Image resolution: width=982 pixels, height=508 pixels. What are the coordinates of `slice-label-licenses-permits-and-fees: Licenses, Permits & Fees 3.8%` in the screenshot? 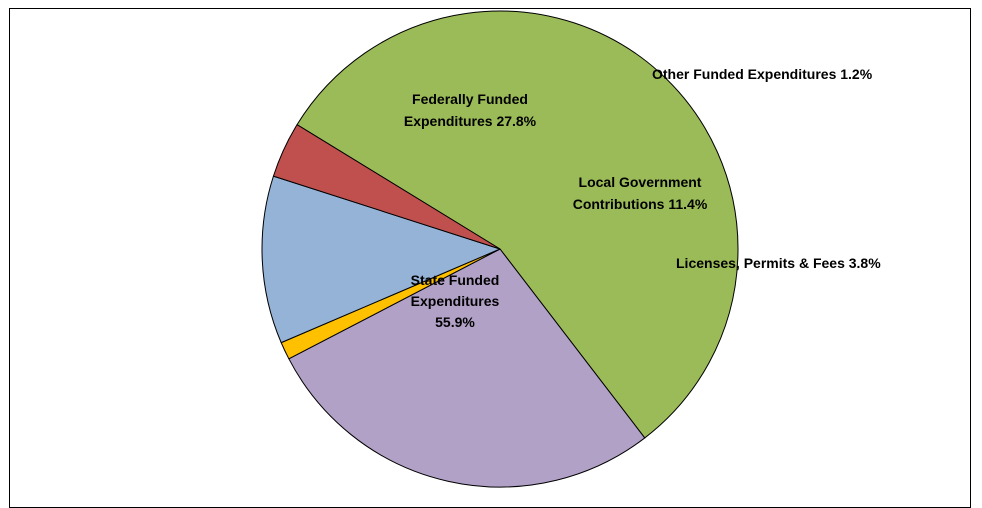 It's located at (778, 263).